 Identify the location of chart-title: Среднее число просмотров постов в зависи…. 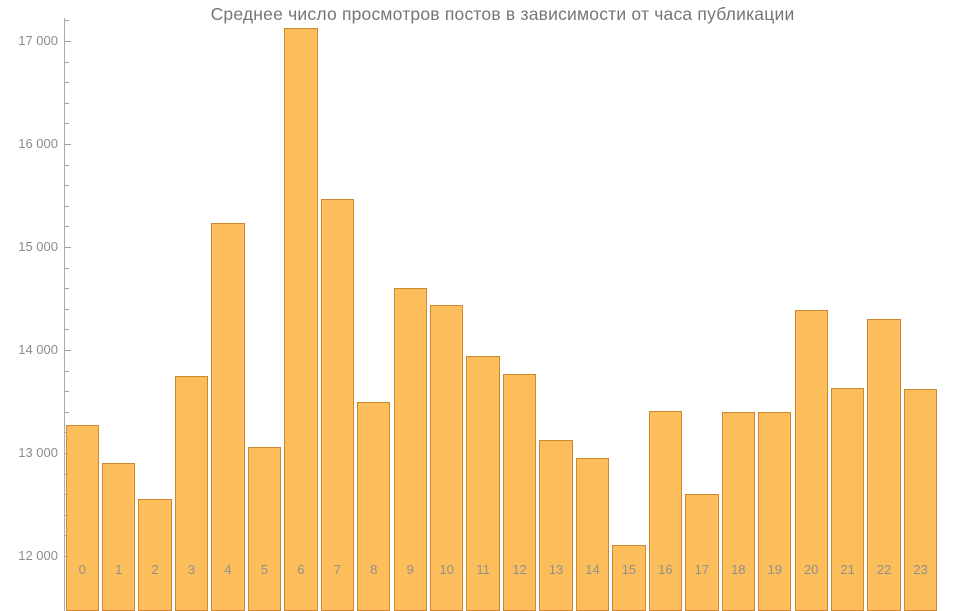
(502, 14).